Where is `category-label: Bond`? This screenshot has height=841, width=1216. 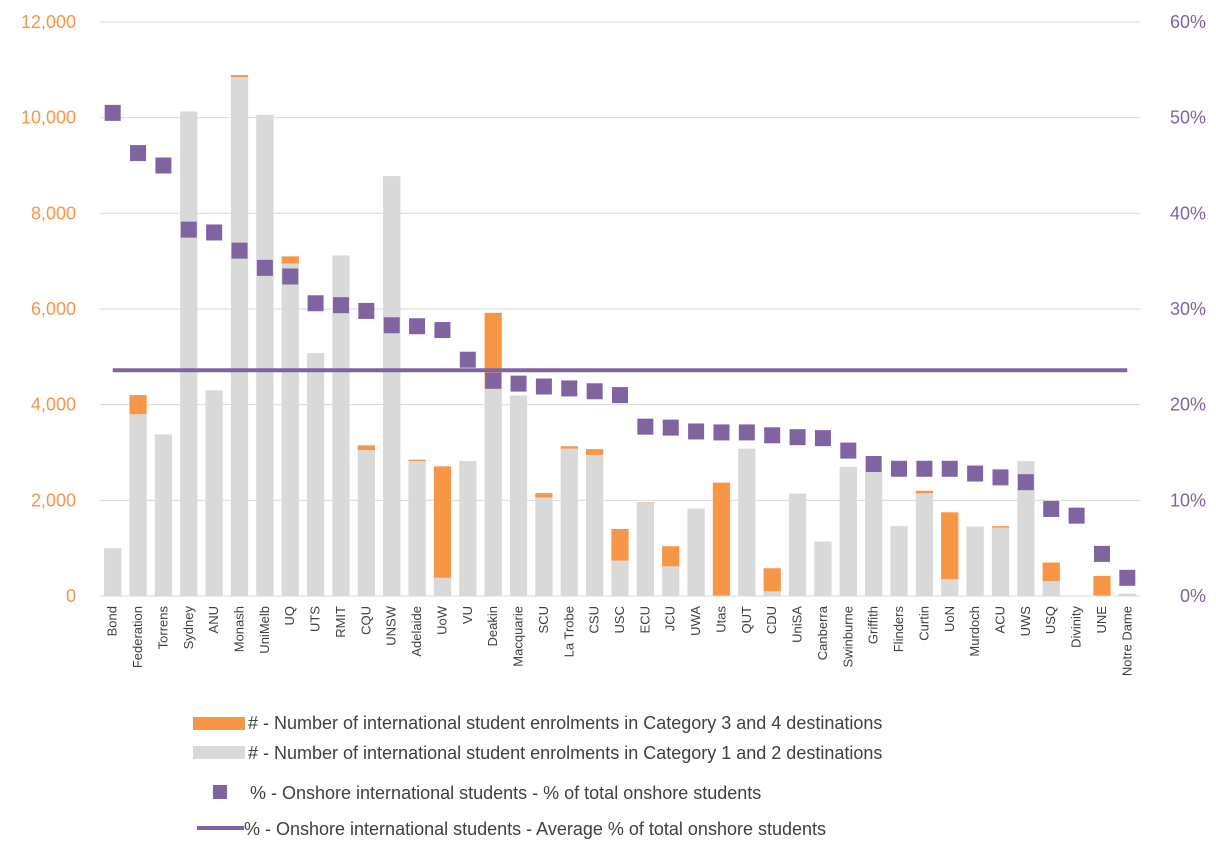
category-label: Bond is located at coordinates (112, 621).